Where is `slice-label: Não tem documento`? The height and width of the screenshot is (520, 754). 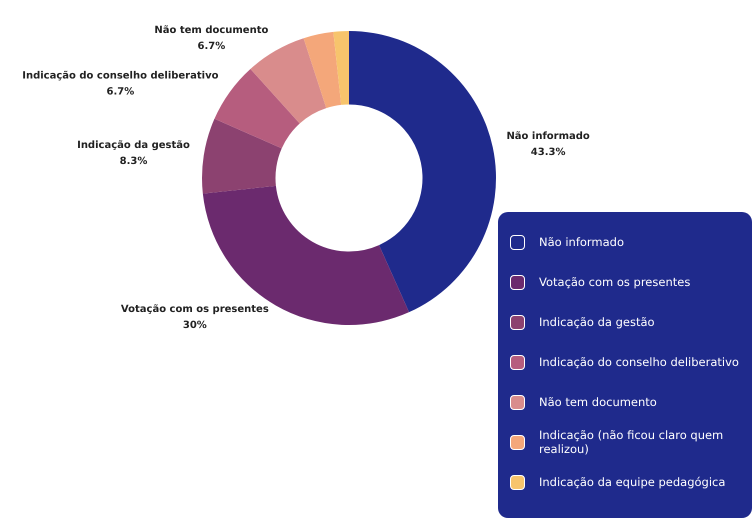 slice-label: Não tem documento is located at coordinates (211, 30).